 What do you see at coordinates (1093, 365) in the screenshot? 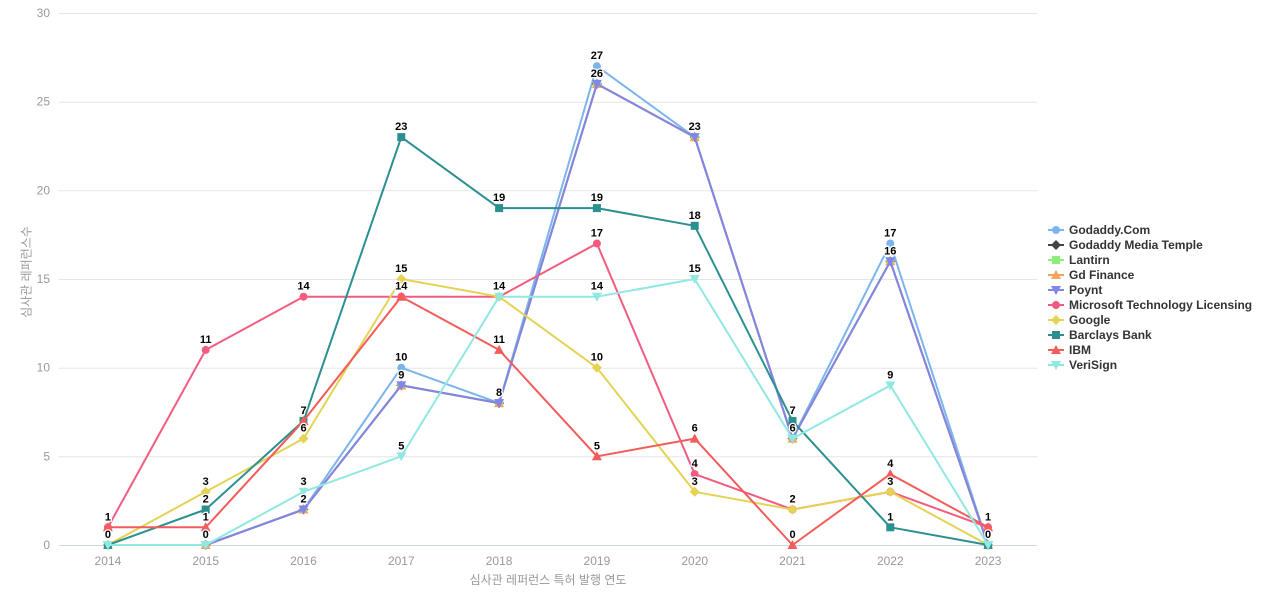
I see `legend-label: VeriSign` at bounding box center [1093, 365].